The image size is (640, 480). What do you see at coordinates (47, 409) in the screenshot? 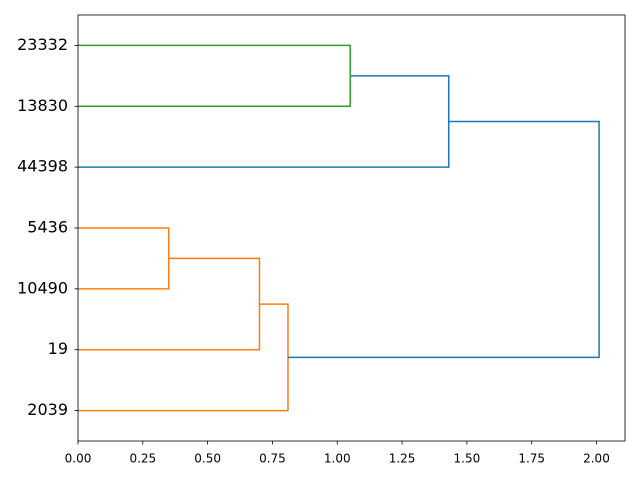
I see `y-tick-label: 2039` at bounding box center [47, 409].